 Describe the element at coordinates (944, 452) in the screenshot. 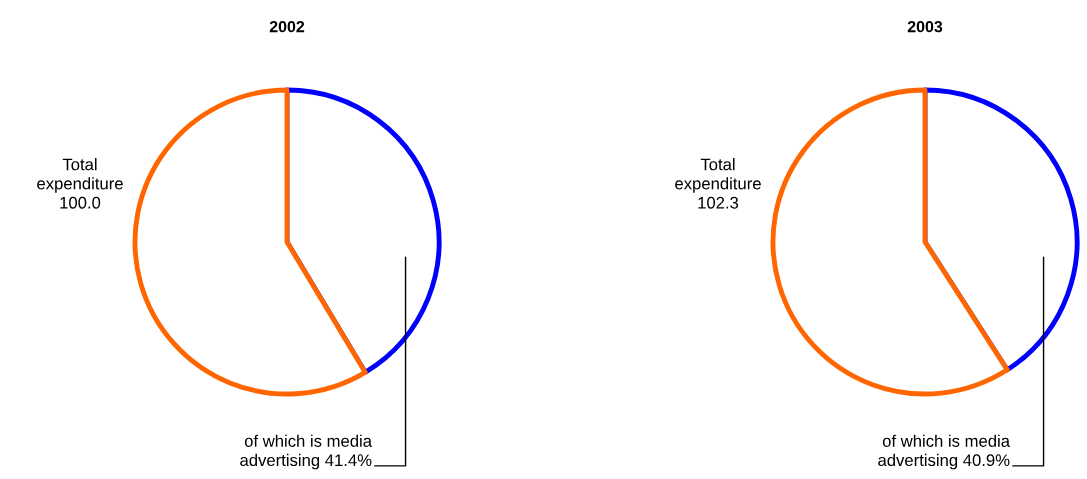

I see `text: of which is media advertising 40.9%` at that location.